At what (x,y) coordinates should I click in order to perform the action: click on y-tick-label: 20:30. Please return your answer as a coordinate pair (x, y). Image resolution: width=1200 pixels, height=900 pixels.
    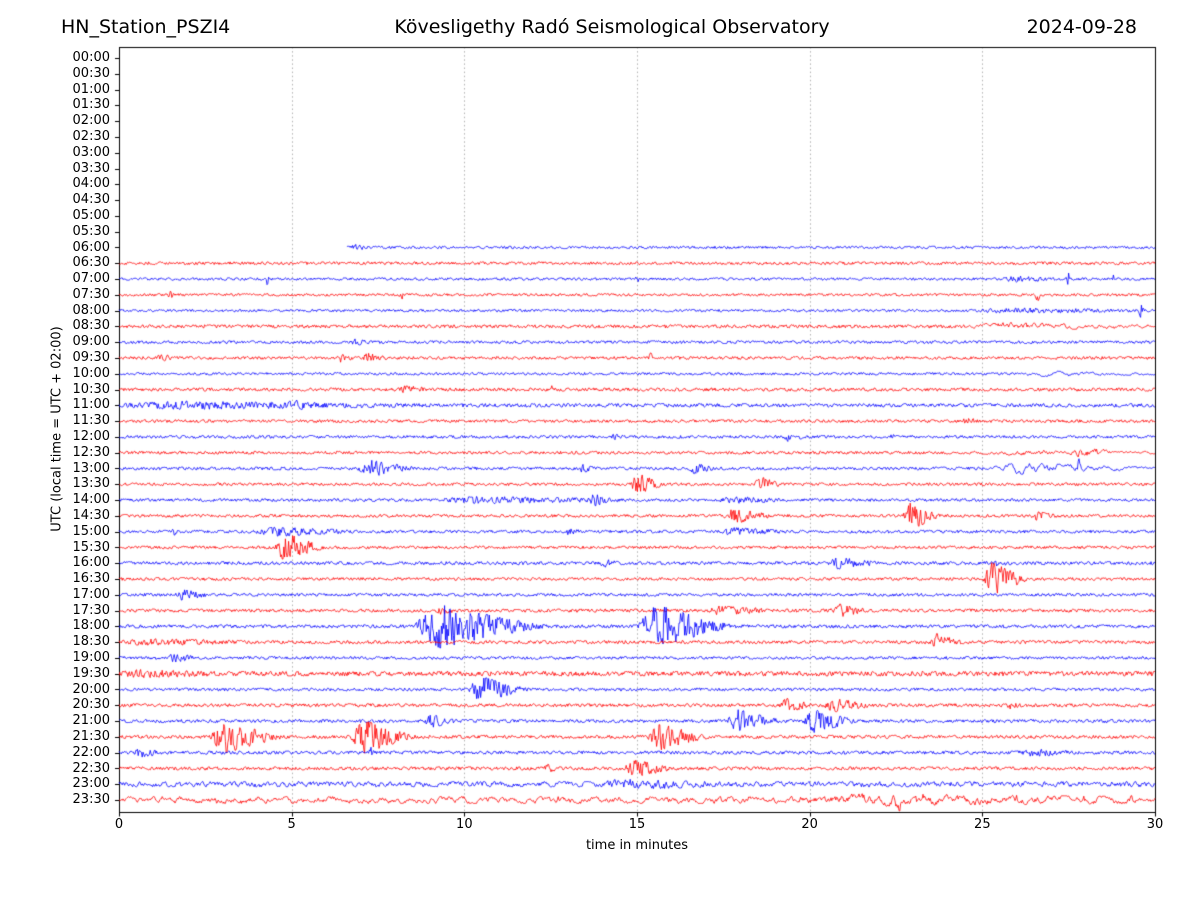
    Looking at the image, I should click on (91, 705).